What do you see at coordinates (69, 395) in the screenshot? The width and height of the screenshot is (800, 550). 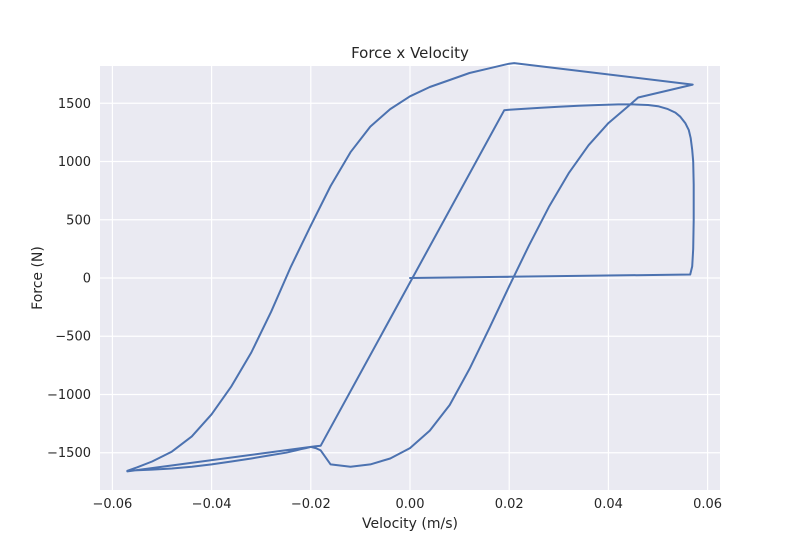 I see `y-tick-label: −1000` at bounding box center [69, 395].